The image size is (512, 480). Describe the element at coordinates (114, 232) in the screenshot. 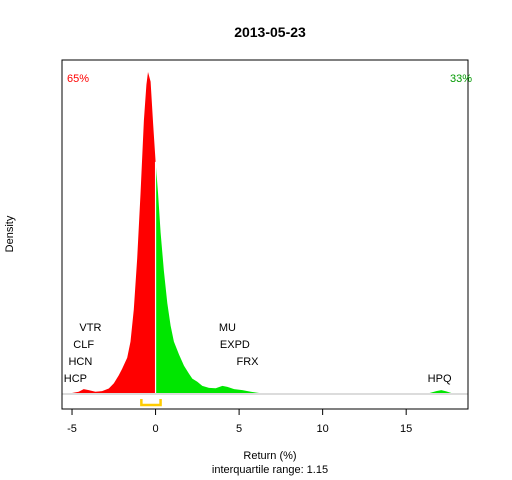

I see `negative-density-area` at that location.